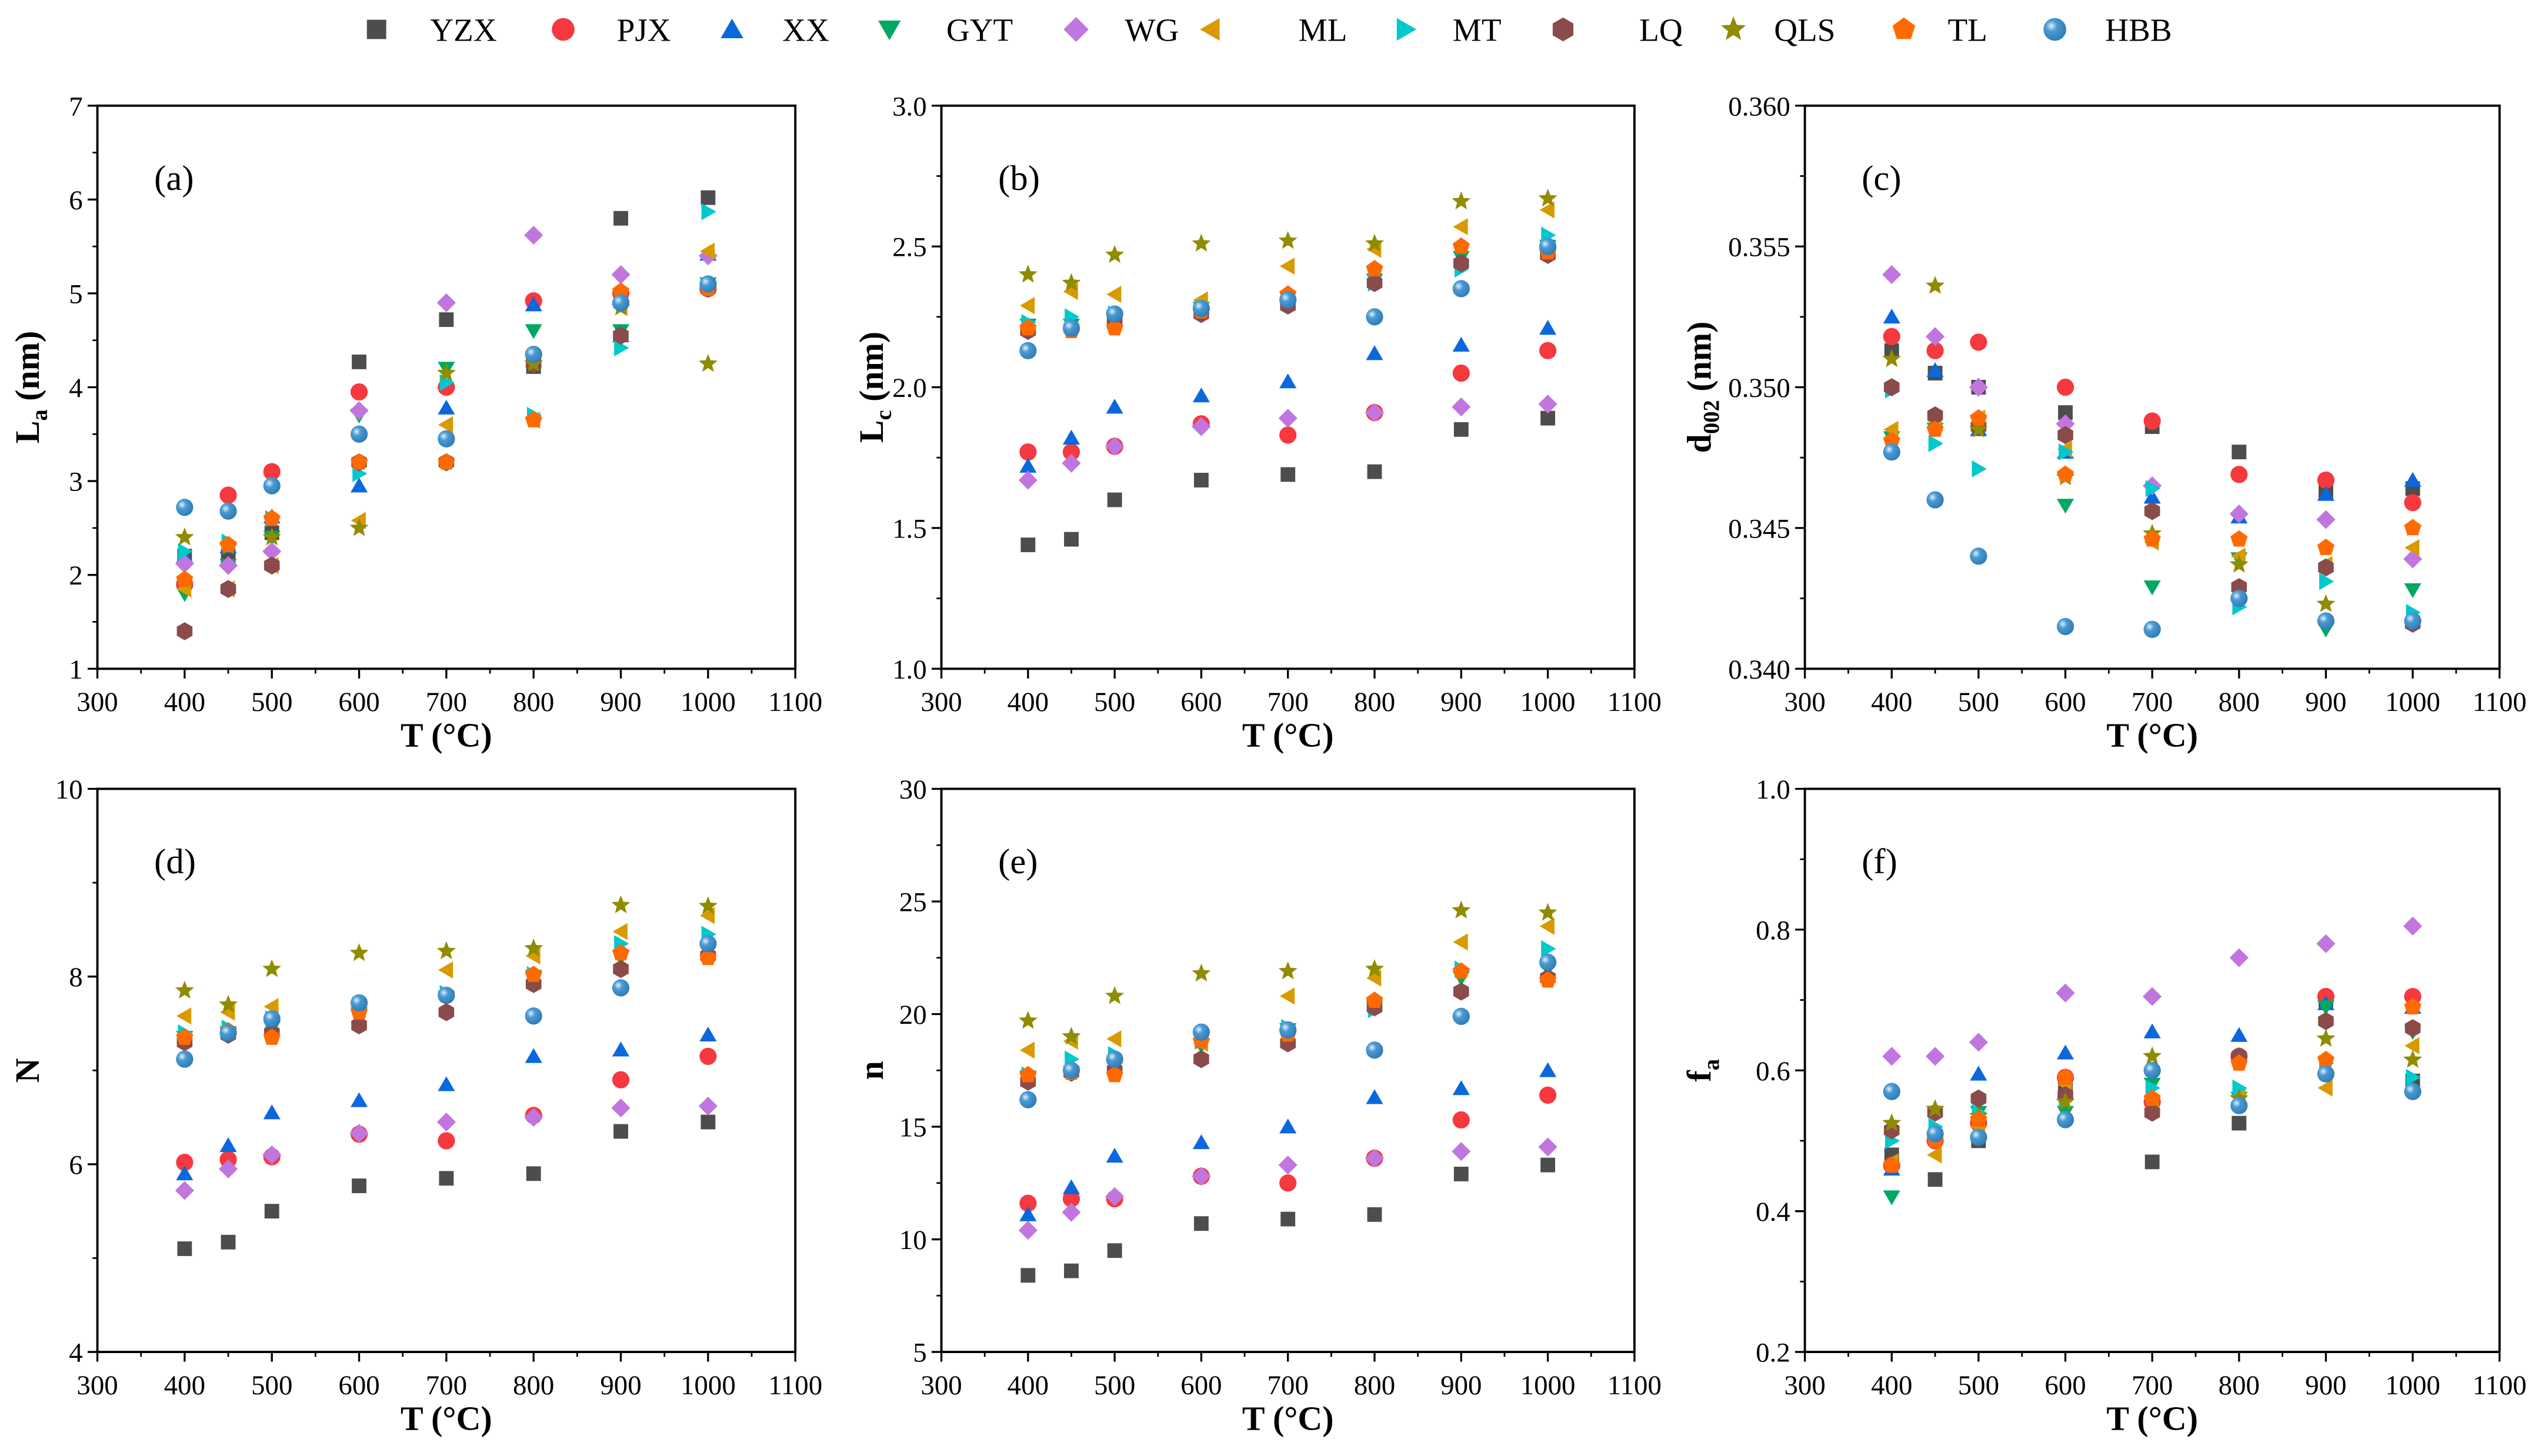 The height and width of the screenshot is (1456, 2545). Describe the element at coordinates (2152, 1076) in the screenshot. I see `series-lq` at that location.